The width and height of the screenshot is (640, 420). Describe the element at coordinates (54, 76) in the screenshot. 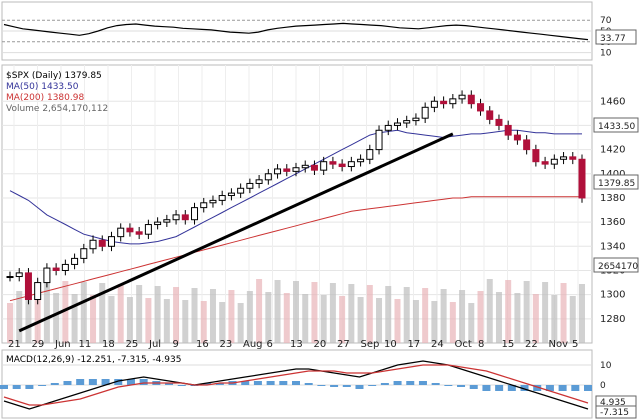

I see `symbol-title: $SPX (Daily) 1379.85` at that location.